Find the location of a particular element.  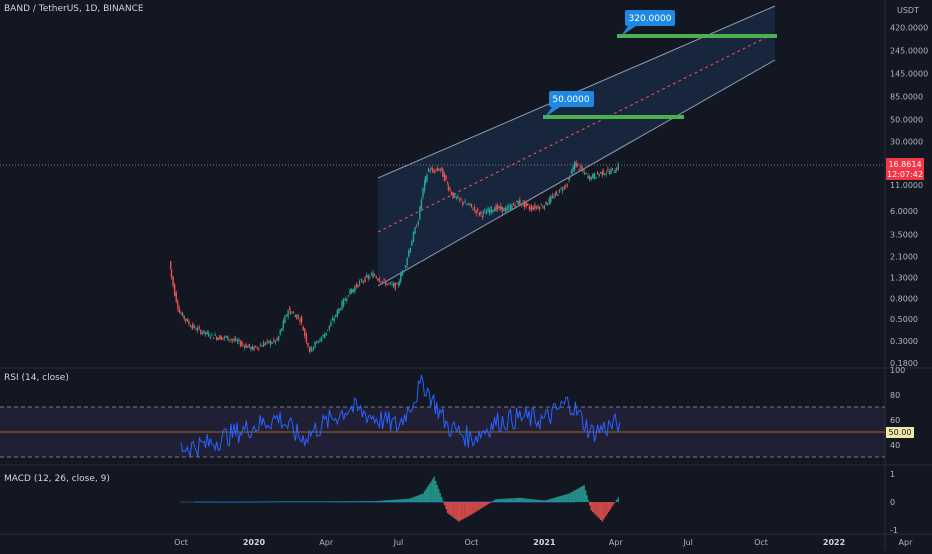

symbol-legend: BAND / TetherUS, 1D, BINANCE is located at coordinates (74, 9).